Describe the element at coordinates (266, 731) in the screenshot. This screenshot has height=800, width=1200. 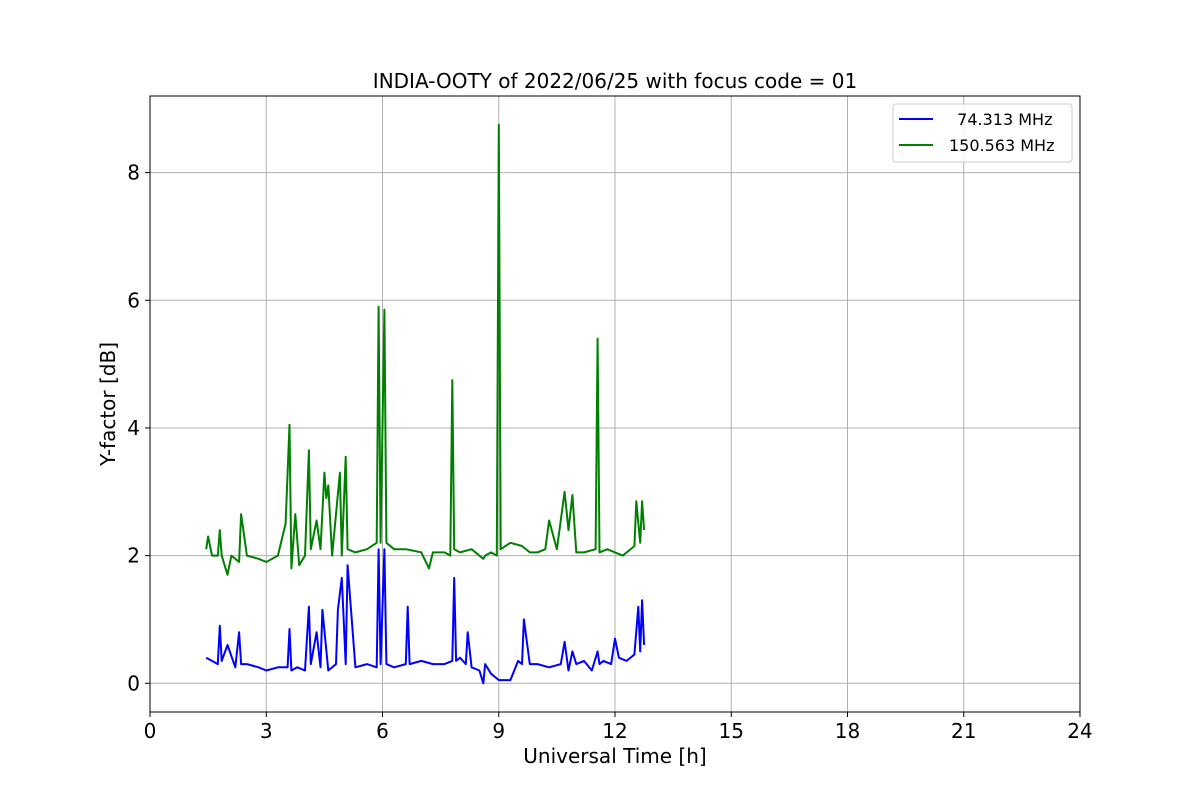
I see `x-tick-label: 3` at that location.